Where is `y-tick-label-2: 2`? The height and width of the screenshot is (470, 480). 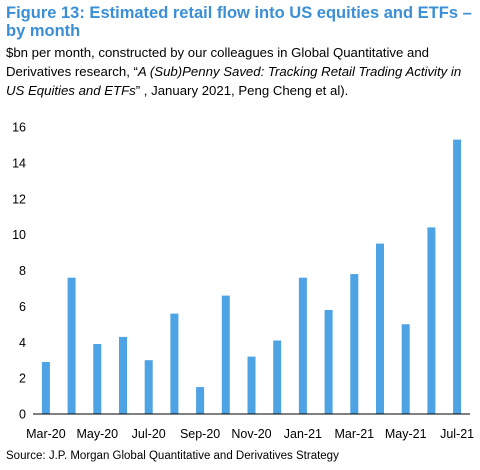 y-tick-label-2: 2 is located at coordinates (22, 379).